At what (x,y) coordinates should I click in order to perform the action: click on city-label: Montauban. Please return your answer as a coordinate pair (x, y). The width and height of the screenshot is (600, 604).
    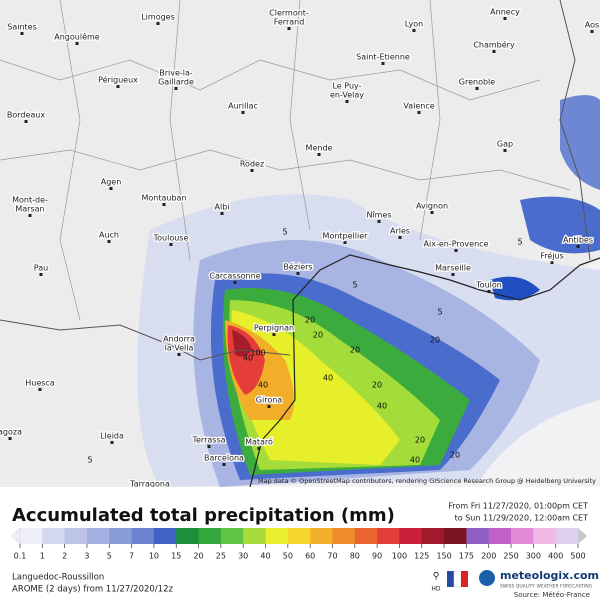
    Looking at the image, I should click on (163, 198).